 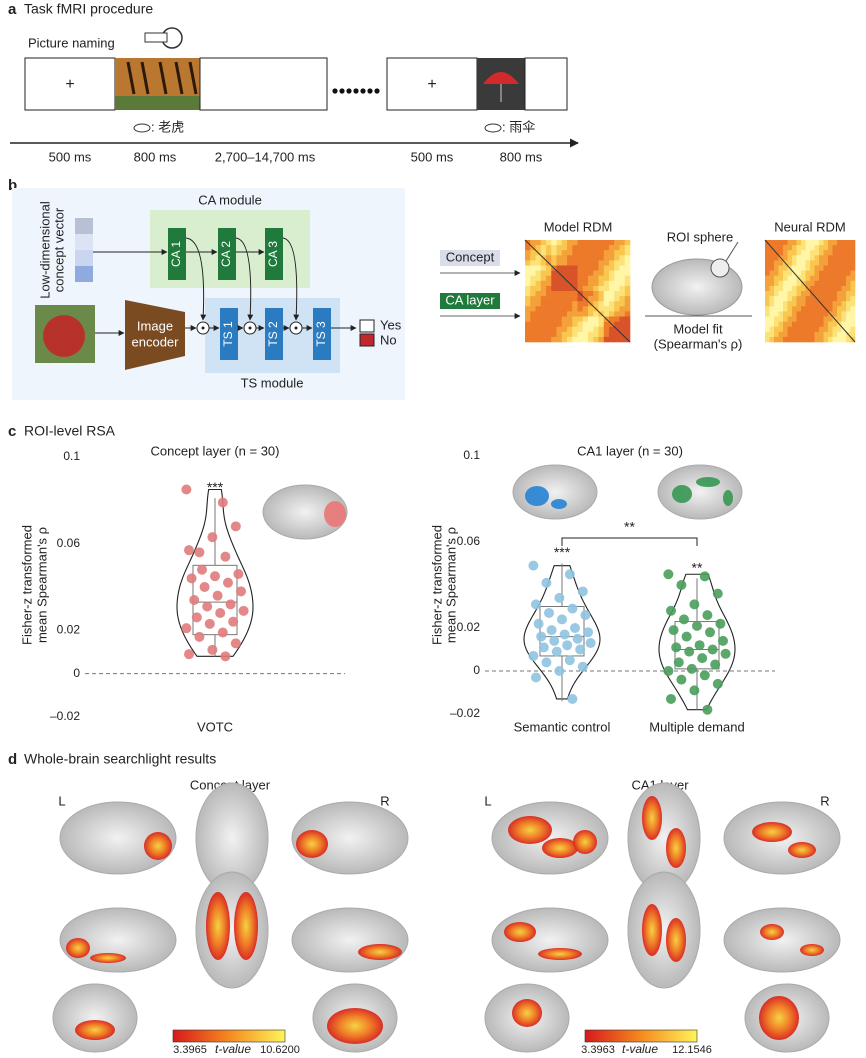 What do you see at coordinates (64, 336) in the screenshot?
I see `apple` at bounding box center [64, 336].